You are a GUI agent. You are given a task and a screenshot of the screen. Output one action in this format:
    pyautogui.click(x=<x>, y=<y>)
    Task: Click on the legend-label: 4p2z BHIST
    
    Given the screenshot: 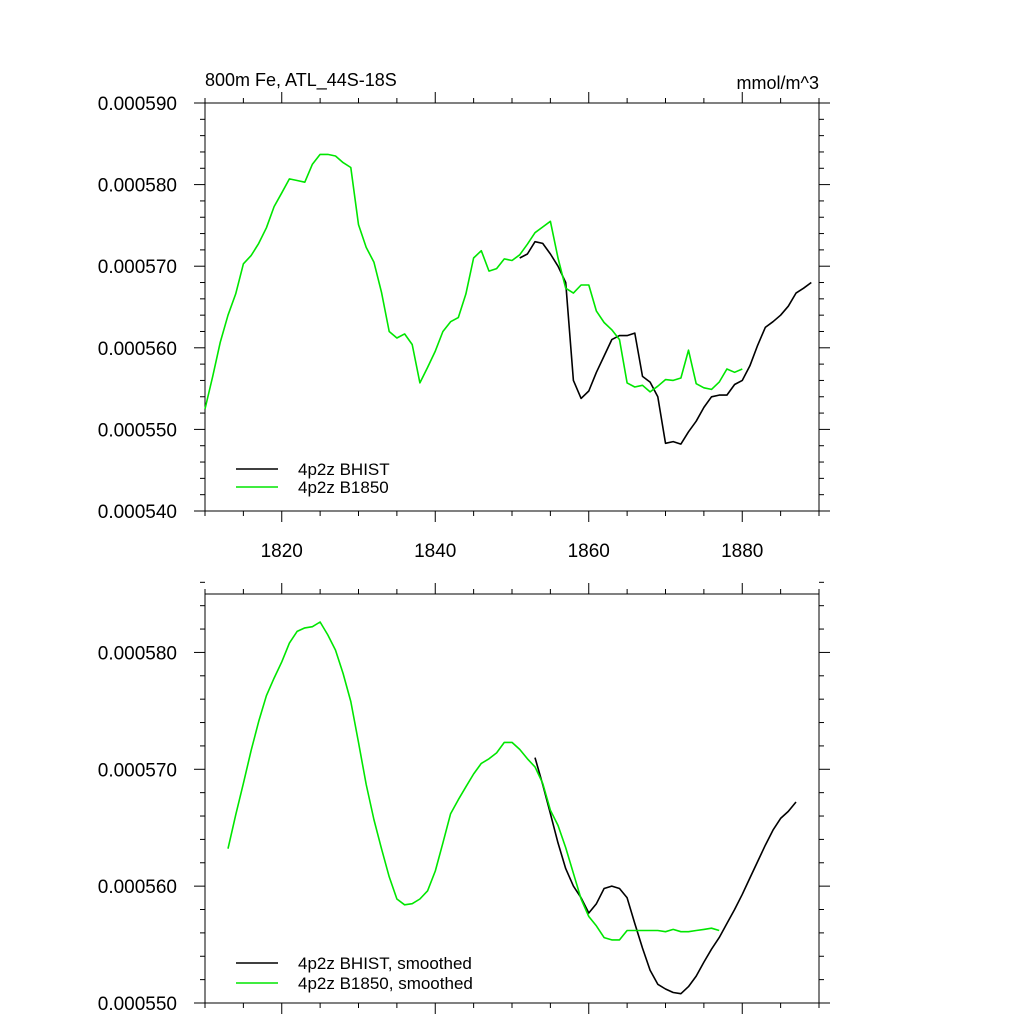 What is the action you would take?
    pyautogui.click(x=344, y=469)
    